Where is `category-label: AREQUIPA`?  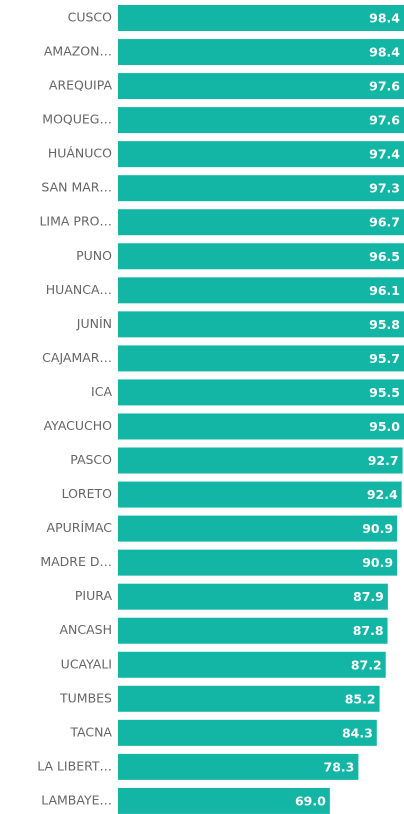
category-label: AREQUIPA is located at coordinates (81, 85).